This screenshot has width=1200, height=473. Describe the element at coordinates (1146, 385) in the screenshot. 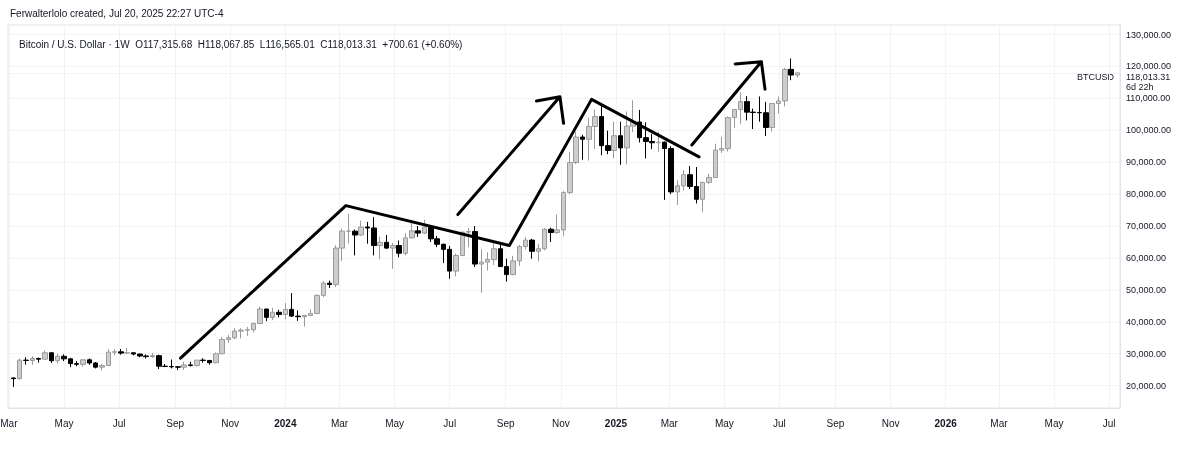

I see `y-tick-label: 20,000.00` at that location.